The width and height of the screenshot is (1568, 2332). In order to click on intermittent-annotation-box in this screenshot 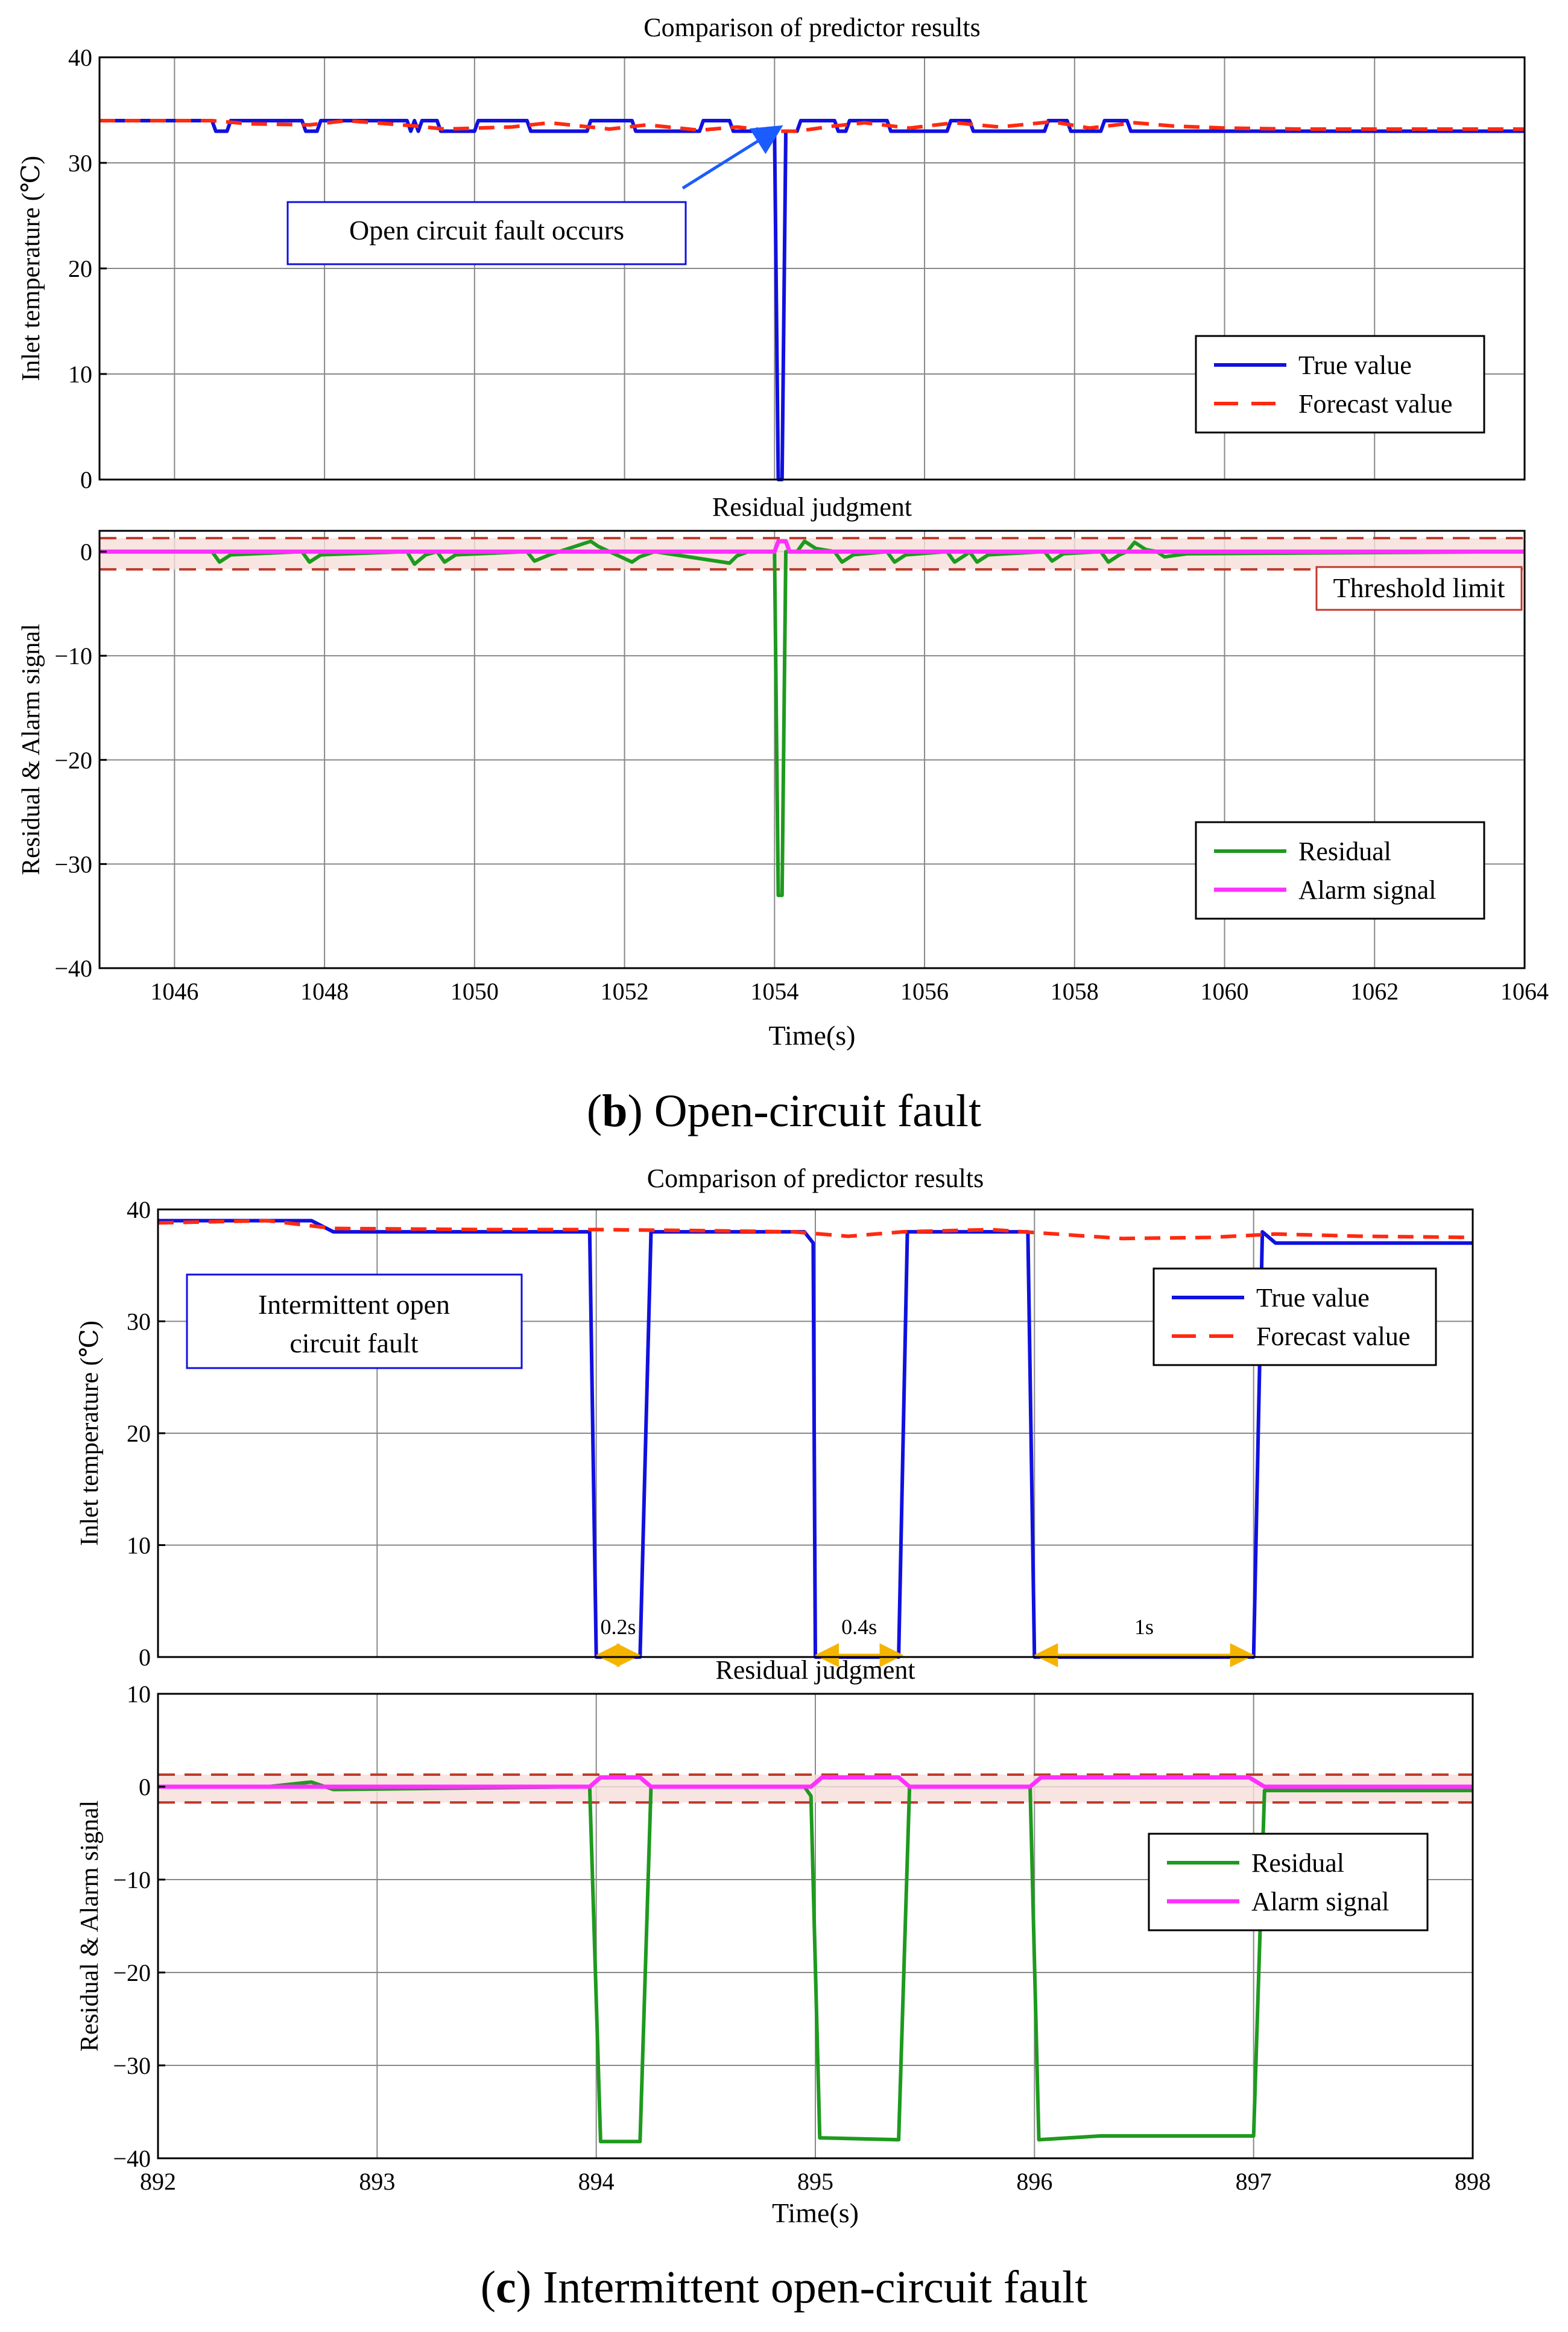, I will do `click(354, 1321)`.